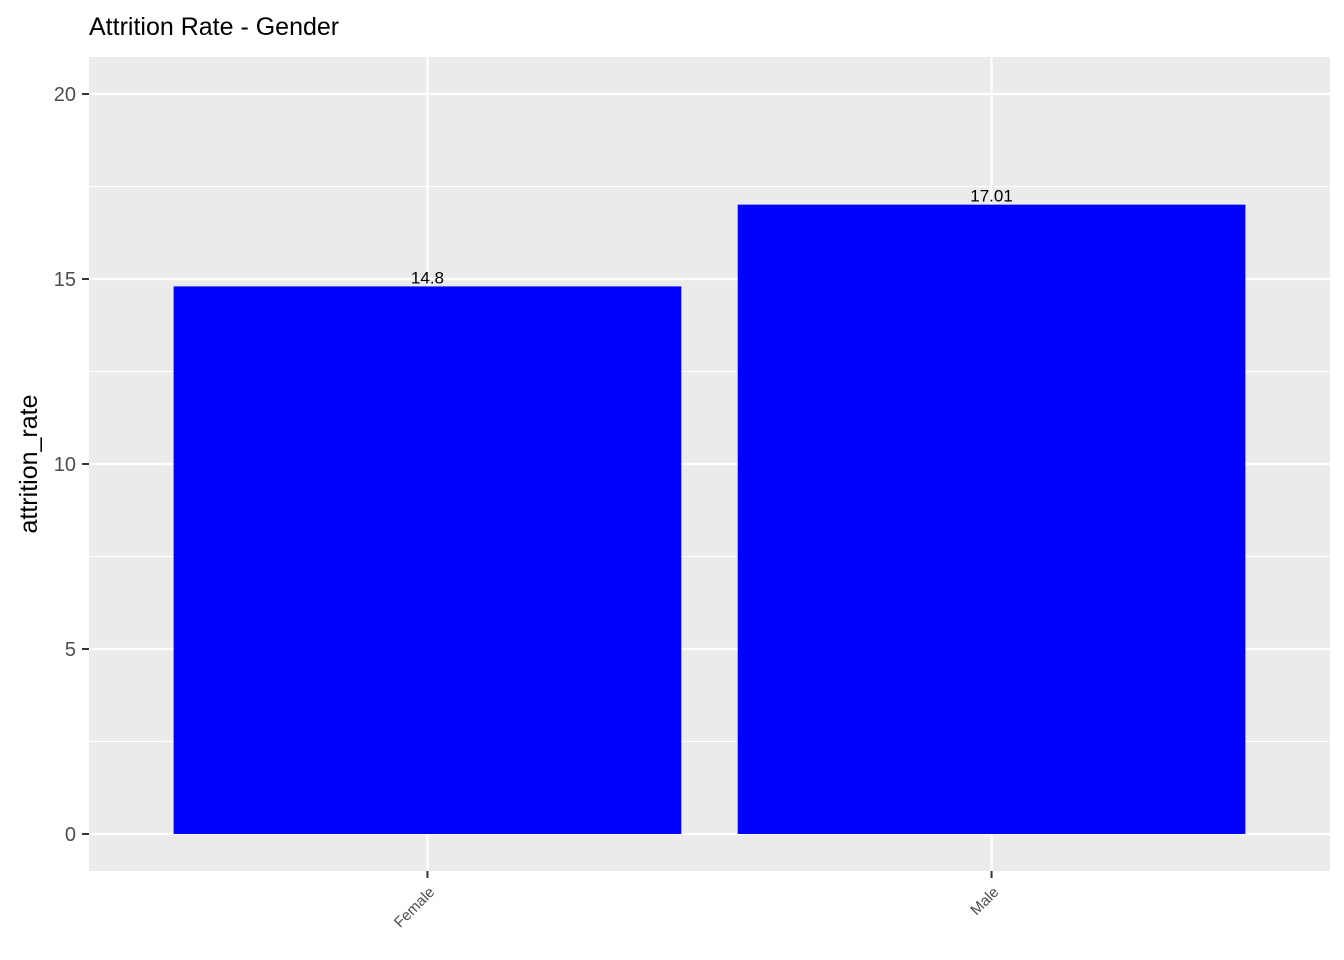 The width and height of the screenshot is (1344, 960). I want to click on data-label-male: 17.01, so click(991, 196).